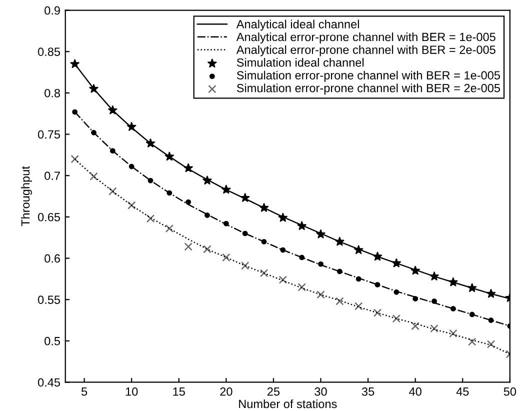 The image size is (523, 411). What do you see at coordinates (52, 176) in the screenshot?
I see `y-tick-label: 0.7` at bounding box center [52, 176].